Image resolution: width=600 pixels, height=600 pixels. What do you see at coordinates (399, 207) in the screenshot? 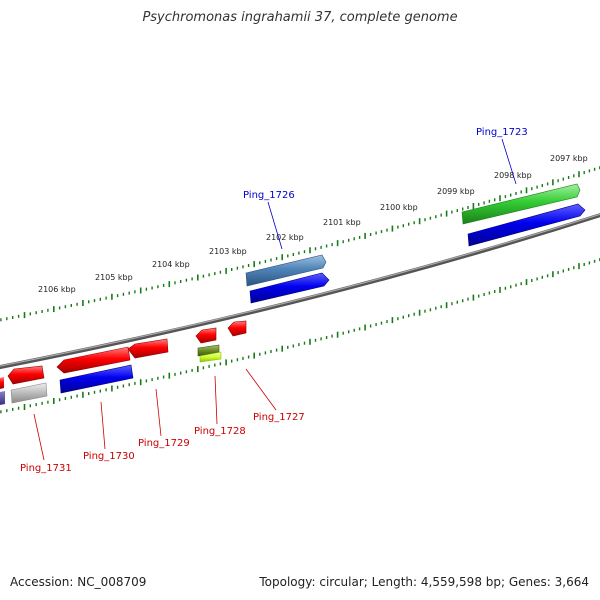
I see `scale-label-2100: 2100 kbp` at bounding box center [399, 207].